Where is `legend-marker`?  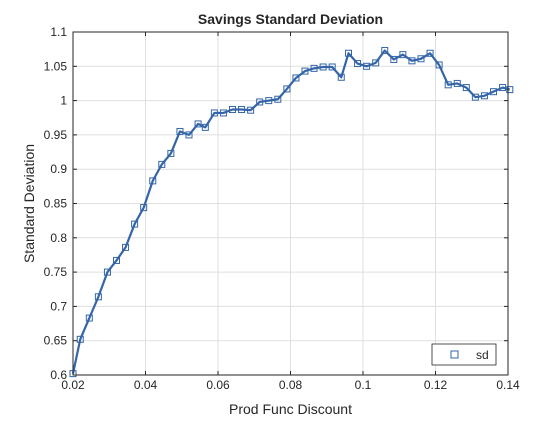
legend-marker is located at coordinates (454, 354).